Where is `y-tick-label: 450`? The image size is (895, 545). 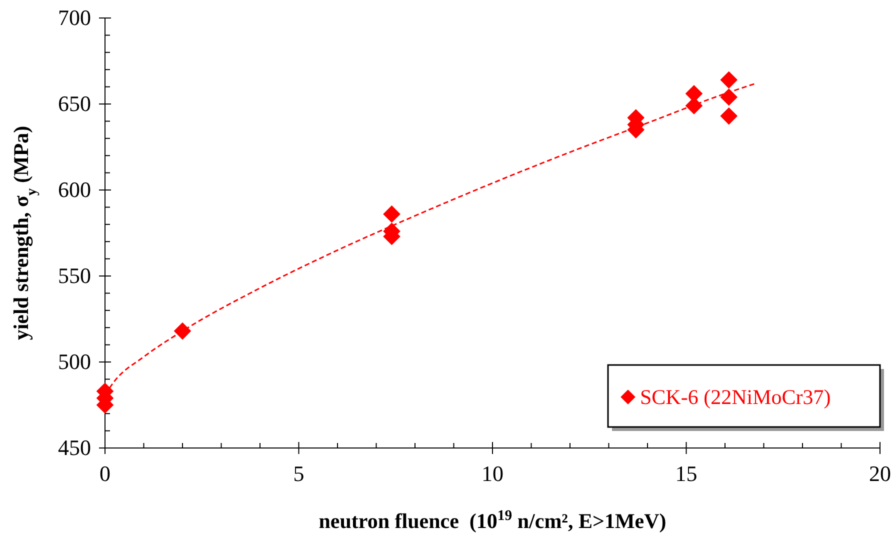
y-tick-label: 450 is located at coordinates (74, 447).